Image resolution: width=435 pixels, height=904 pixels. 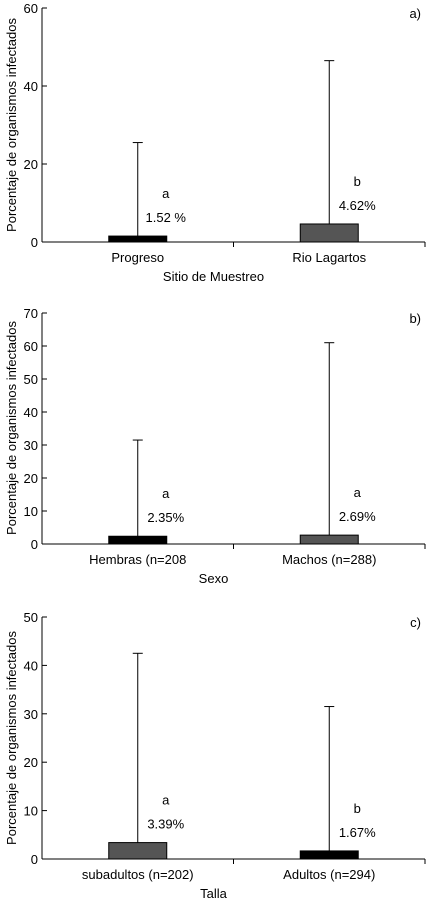 I want to click on panel-label: a), so click(x=415, y=13).